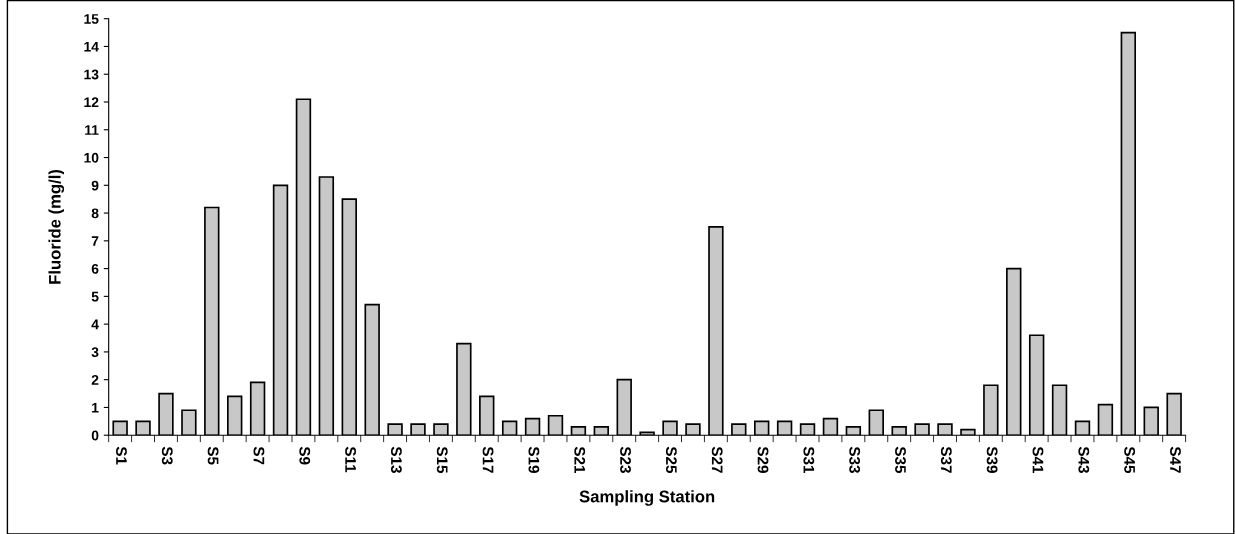 This screenshot has width=1235, height=534. What do you see at coordinates (95, 213) in the screenshot?
I see `y-tick-label: 8` at bounding box center [95, 213].